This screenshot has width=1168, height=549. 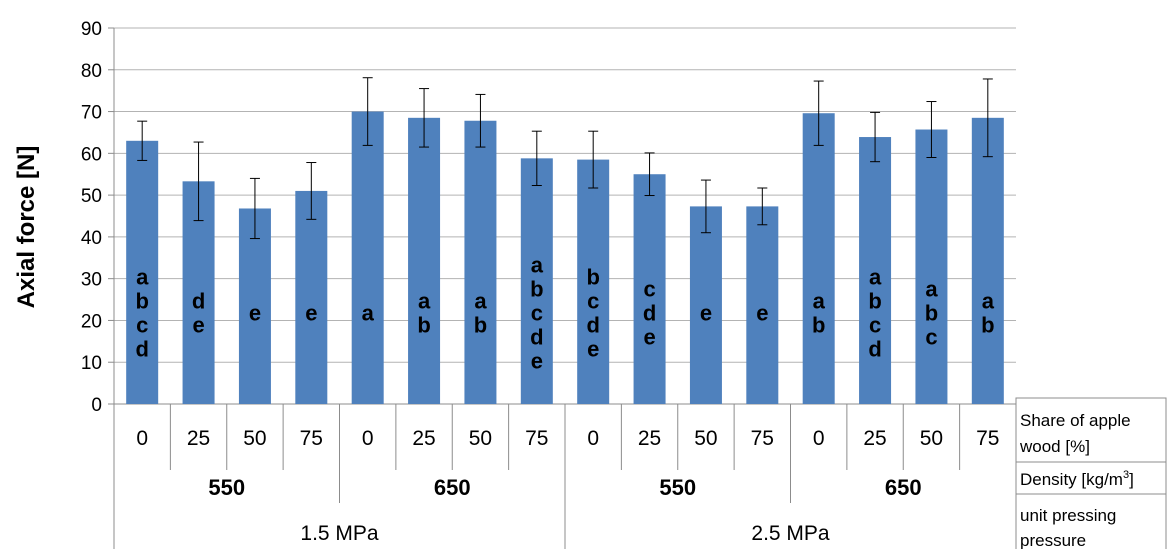 What do you see at coordinates (91, 29) in the screenshot?
I see `y-tick-label: 90` at bounding box center [91, 29].